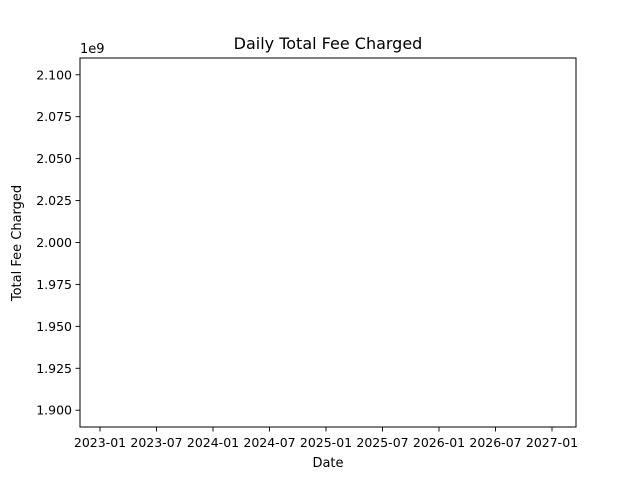 The width and height of the screenshot is (640, 480). Describe the element at coordinates (92, 49) in the screenshot. I see `y-offset-label: 1e9` at that location.